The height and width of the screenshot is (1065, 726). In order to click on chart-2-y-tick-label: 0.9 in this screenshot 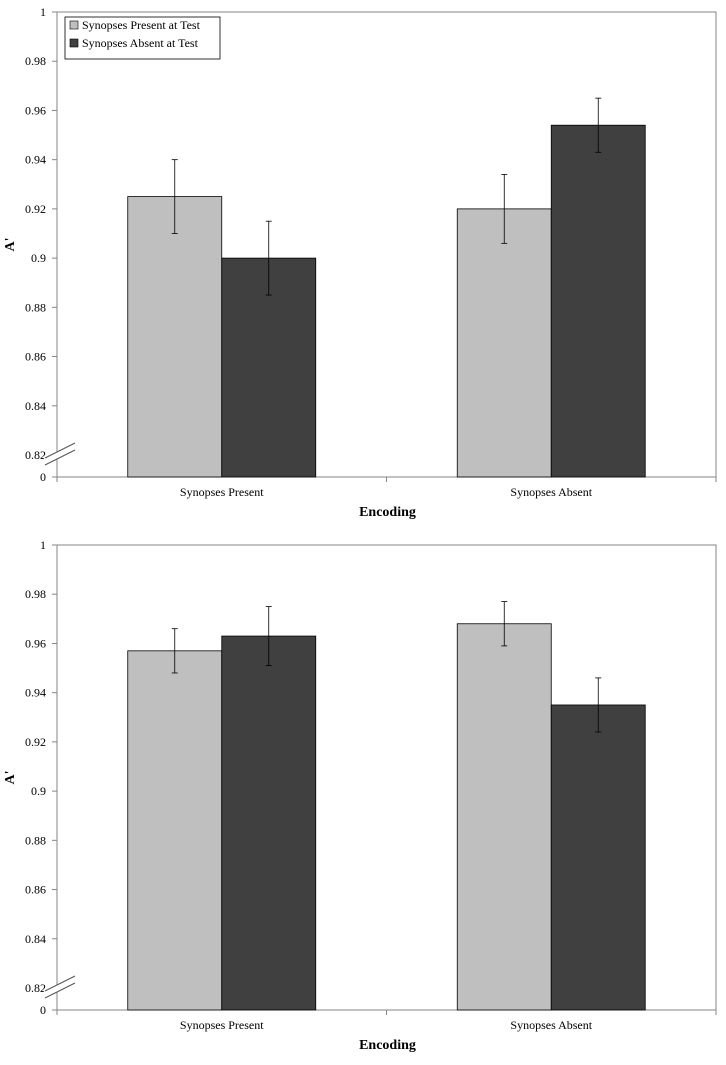, I will do `click(38, 791)`.